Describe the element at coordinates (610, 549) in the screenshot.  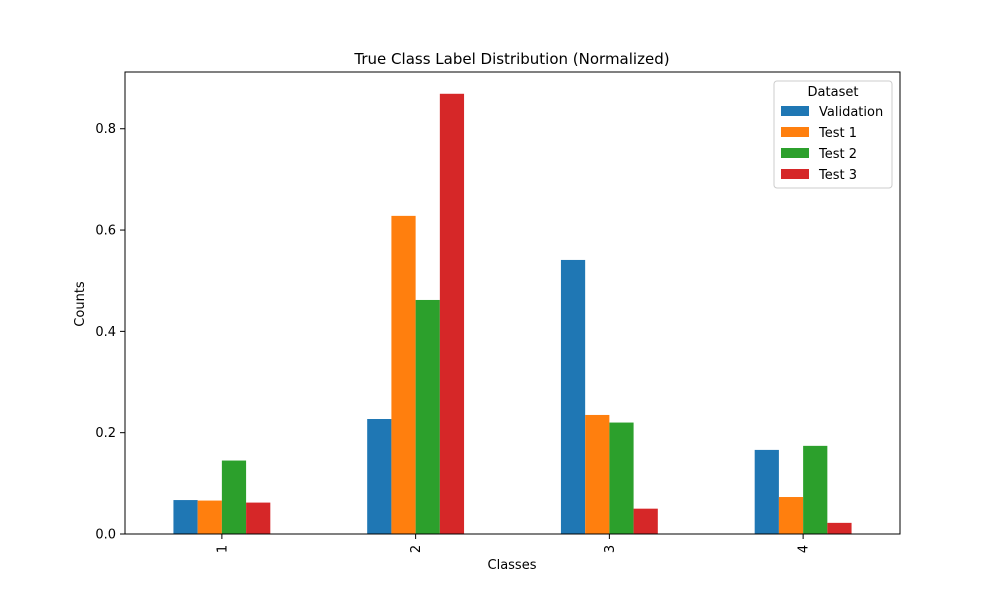
I see `x-tick-label: 3` at that location.